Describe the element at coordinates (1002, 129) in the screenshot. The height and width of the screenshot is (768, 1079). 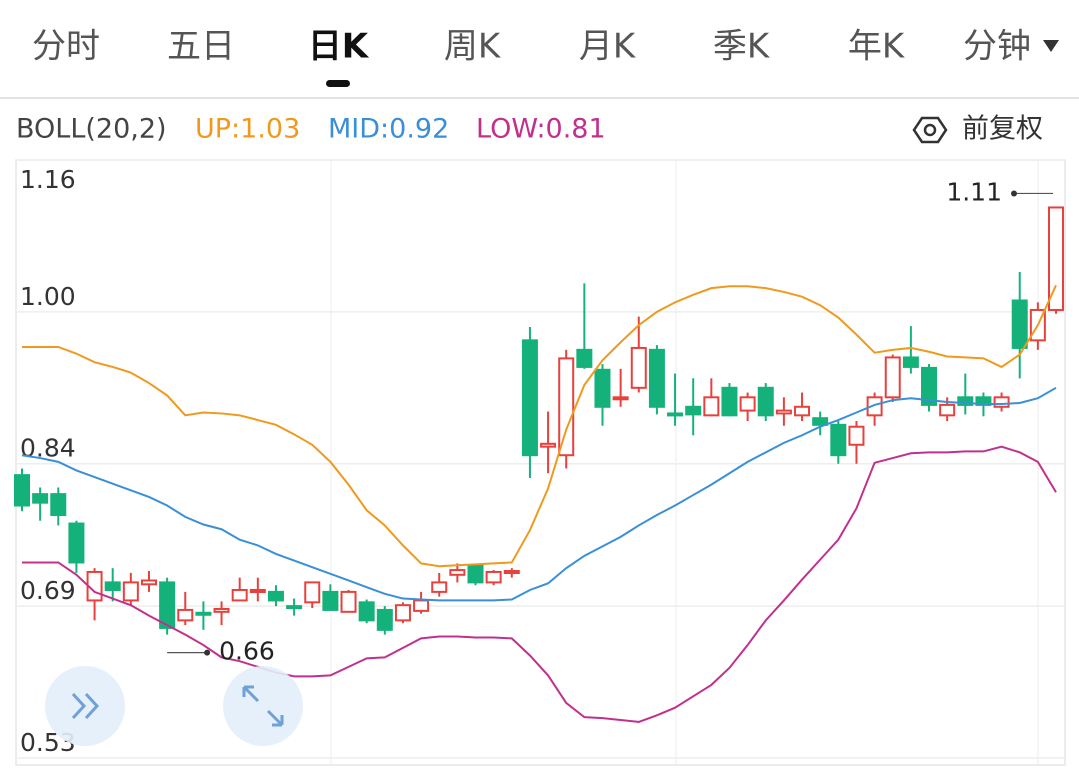
I see `adjust-label: 前复权` at that location.